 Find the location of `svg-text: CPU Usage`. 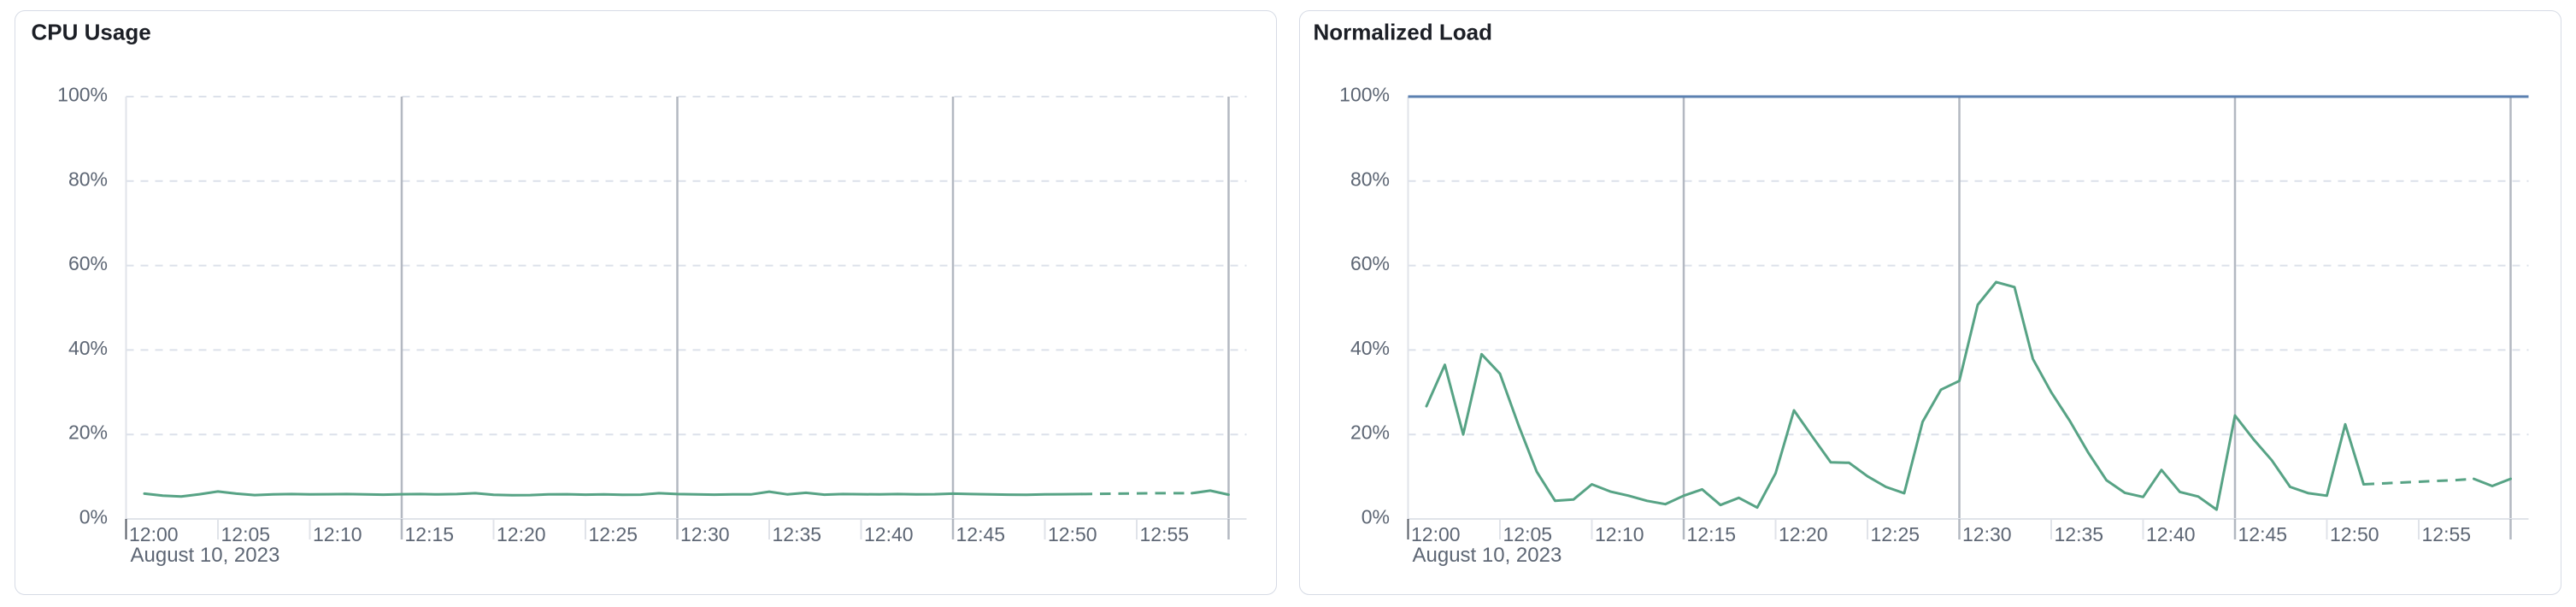

svg-text: CPU Usage is located at coordinates (91, 32).